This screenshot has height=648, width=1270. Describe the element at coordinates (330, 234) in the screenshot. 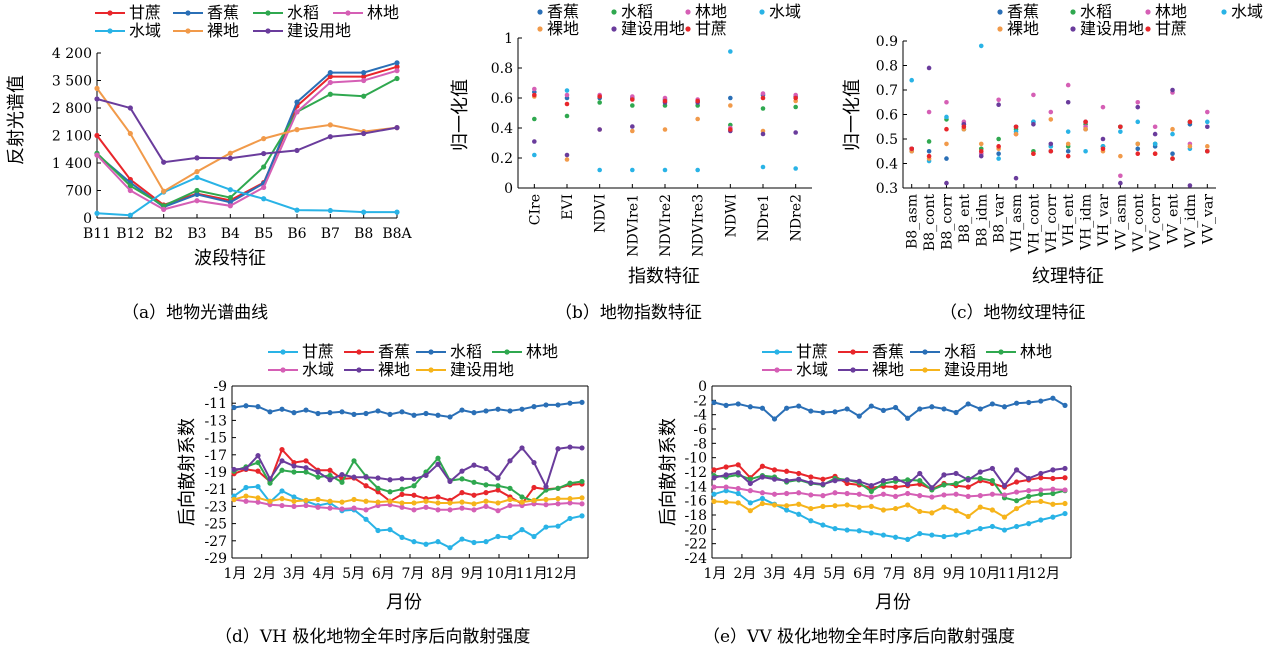

I see `x-tick-label: B7` at that location.